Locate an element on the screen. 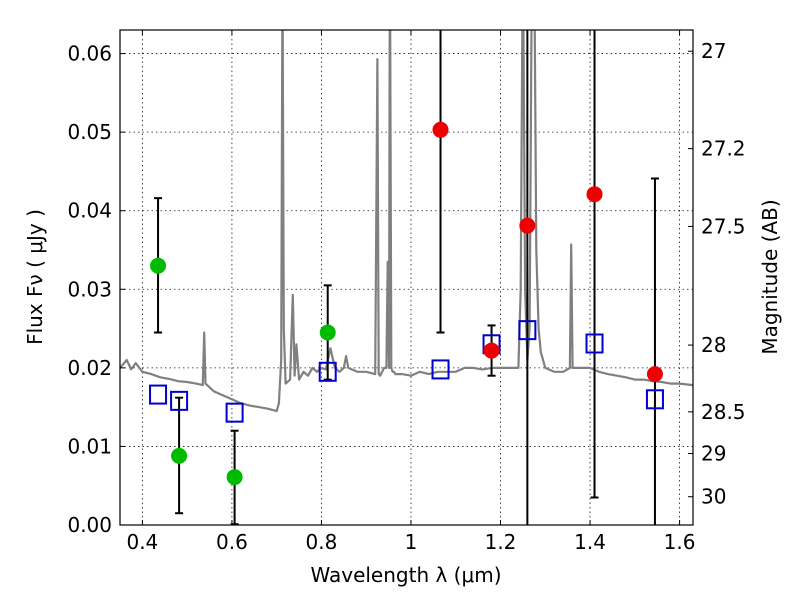  y-tick-label: 0.03 is located at coordinates (89, 289).